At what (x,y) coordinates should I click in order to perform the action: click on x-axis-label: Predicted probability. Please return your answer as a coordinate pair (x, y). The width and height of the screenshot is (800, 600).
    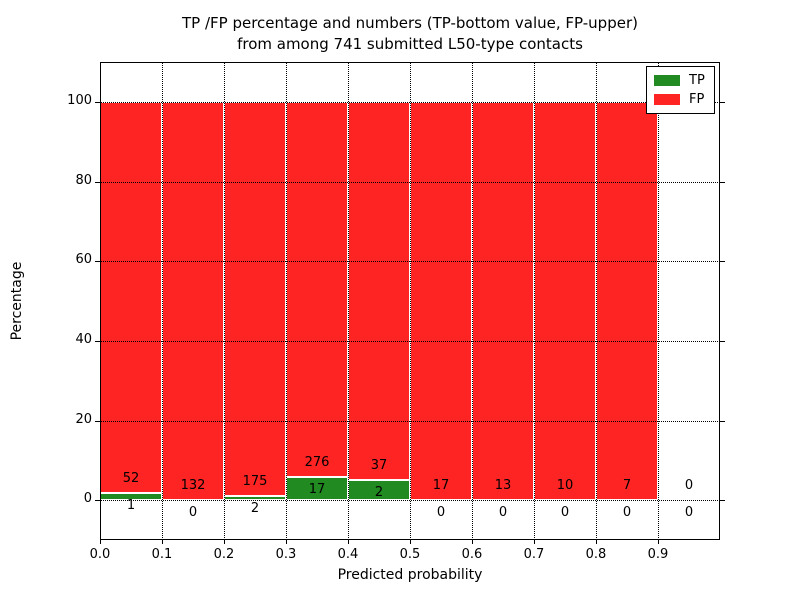
    Looking at the image, I should click on (410, 575).